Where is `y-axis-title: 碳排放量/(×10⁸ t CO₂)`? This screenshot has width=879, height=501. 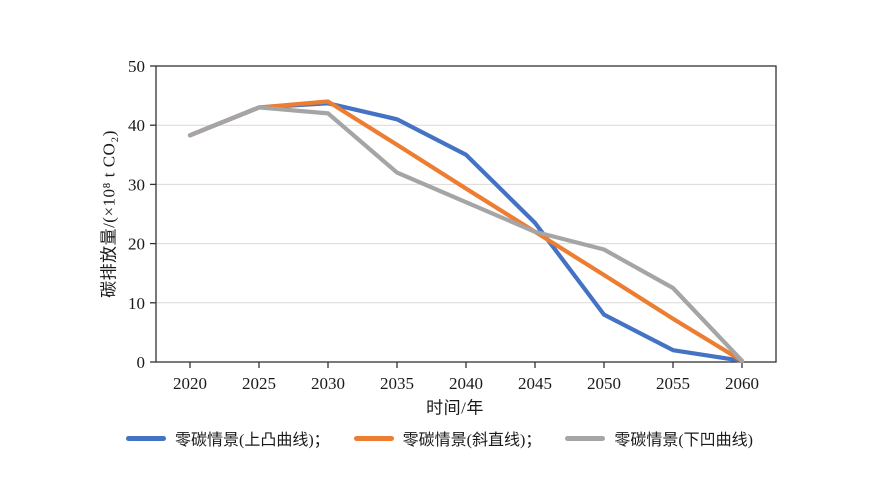
y-axis-title: 碳排放量/(×10⁸ t CO₂) is located at coordinates (109, 214).